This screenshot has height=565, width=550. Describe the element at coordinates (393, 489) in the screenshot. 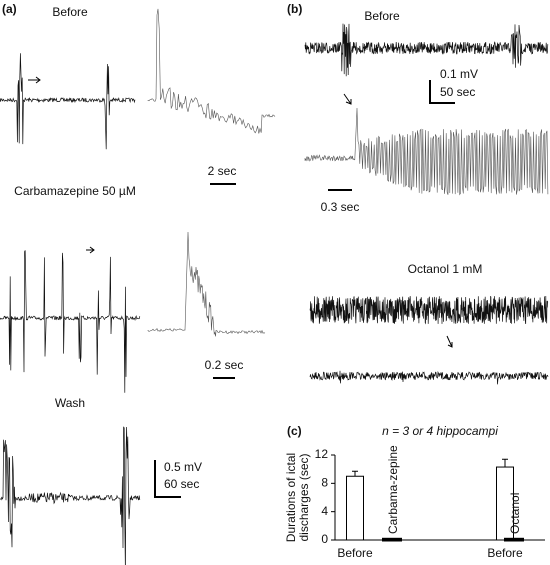

I see `bar-label: Carbama-zepine` at that location.